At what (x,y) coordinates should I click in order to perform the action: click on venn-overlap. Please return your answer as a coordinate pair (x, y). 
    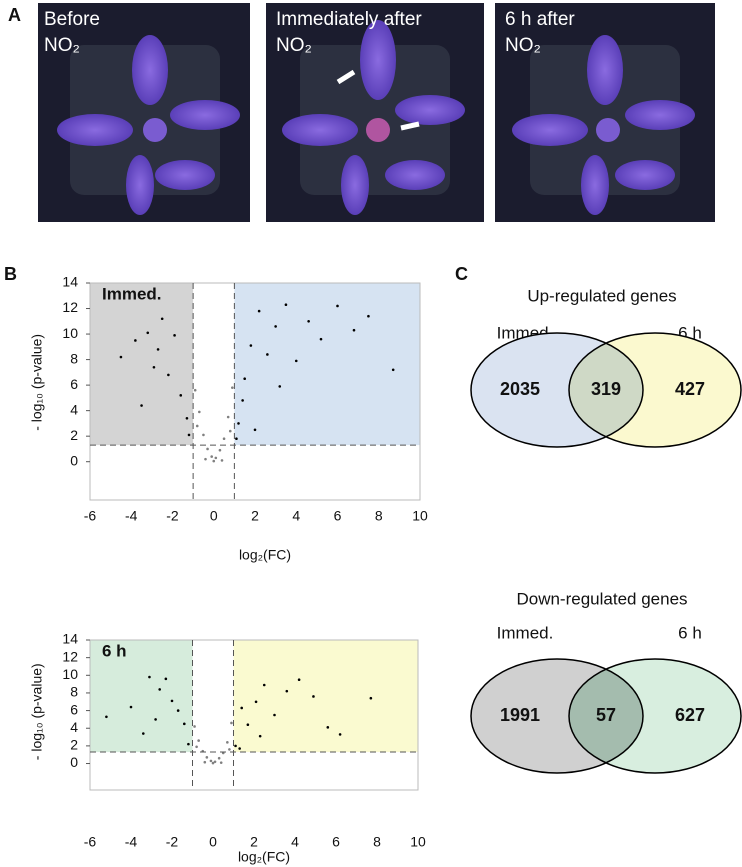
    Looking at the image, I should click on (606, 390).